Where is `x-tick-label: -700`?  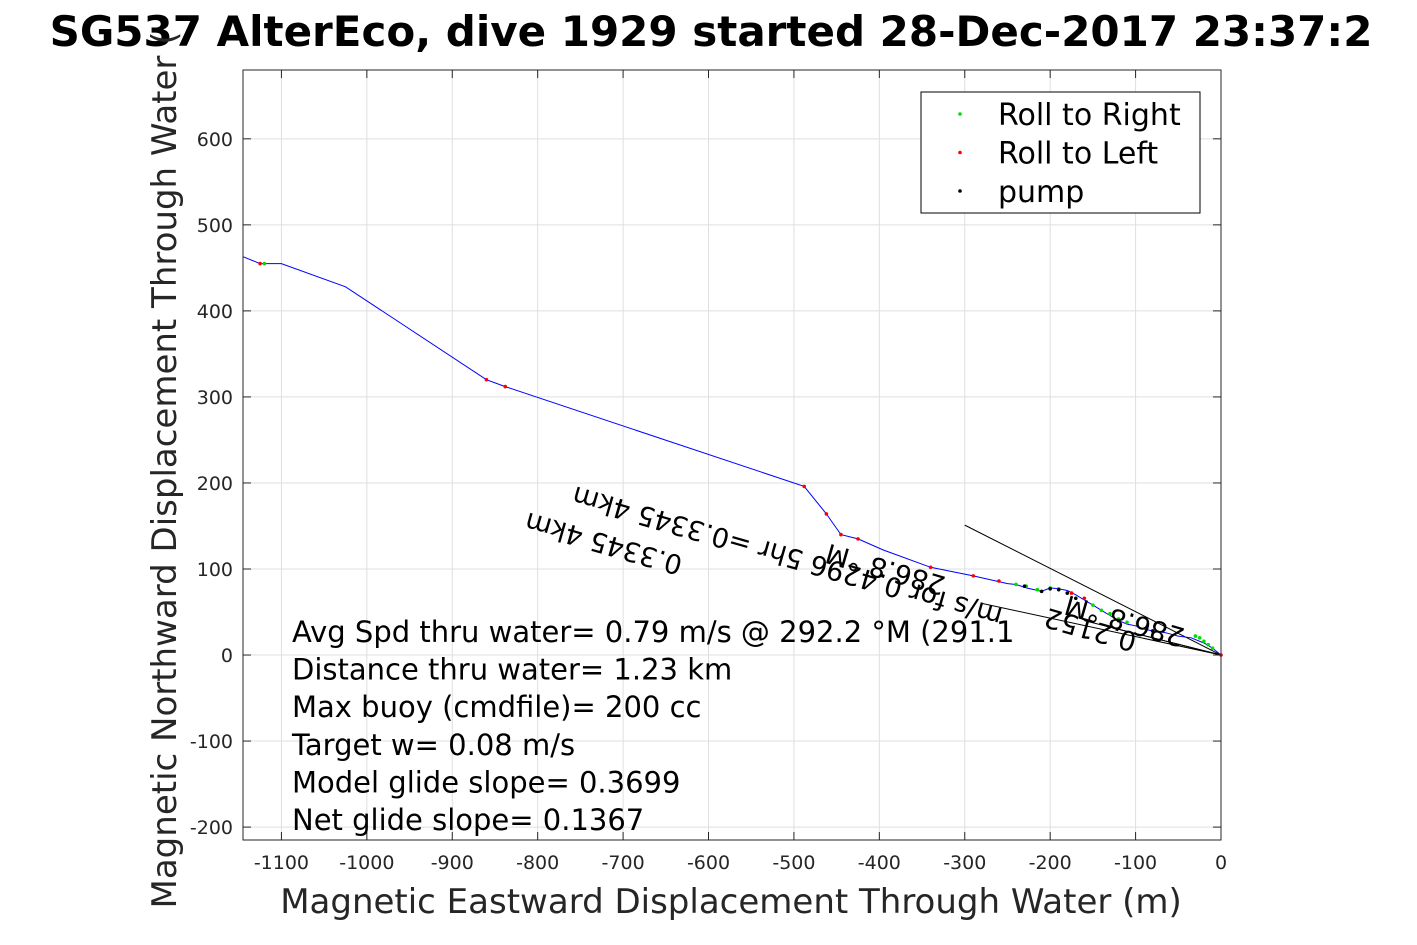
x-tick-label: -700 is located at coordinates (623, 863).